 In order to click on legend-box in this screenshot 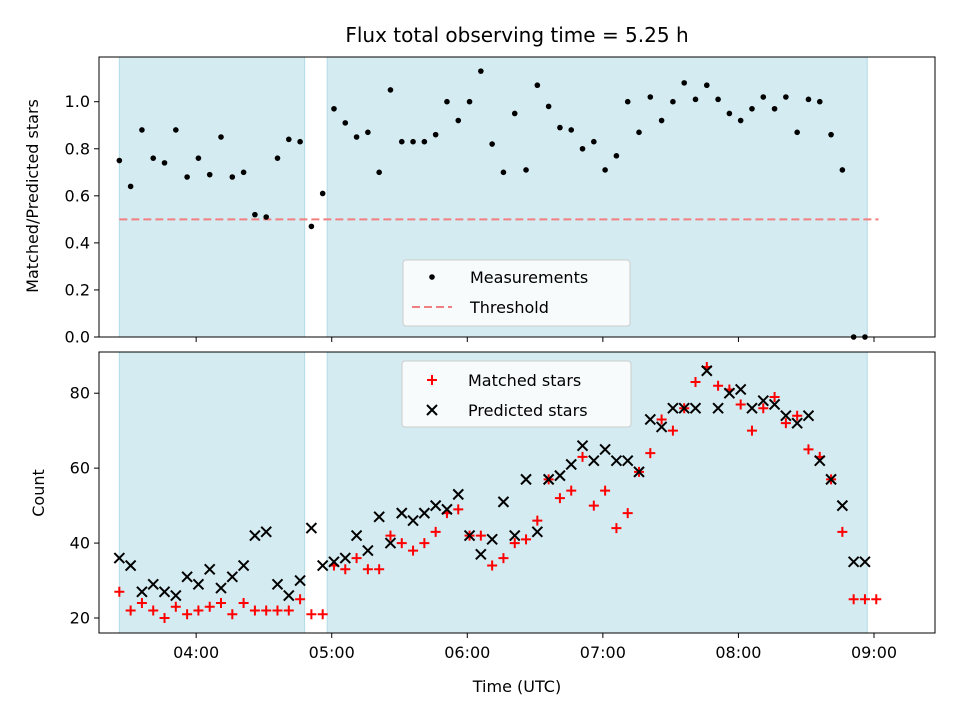, I will do `click(516, 394)`.